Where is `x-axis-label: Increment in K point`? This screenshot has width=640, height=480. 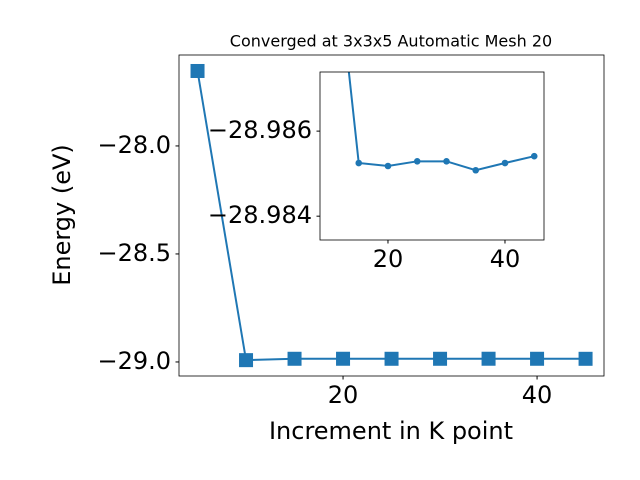
x-axis-label: Increment in K point is located at coordinates (391, 431).